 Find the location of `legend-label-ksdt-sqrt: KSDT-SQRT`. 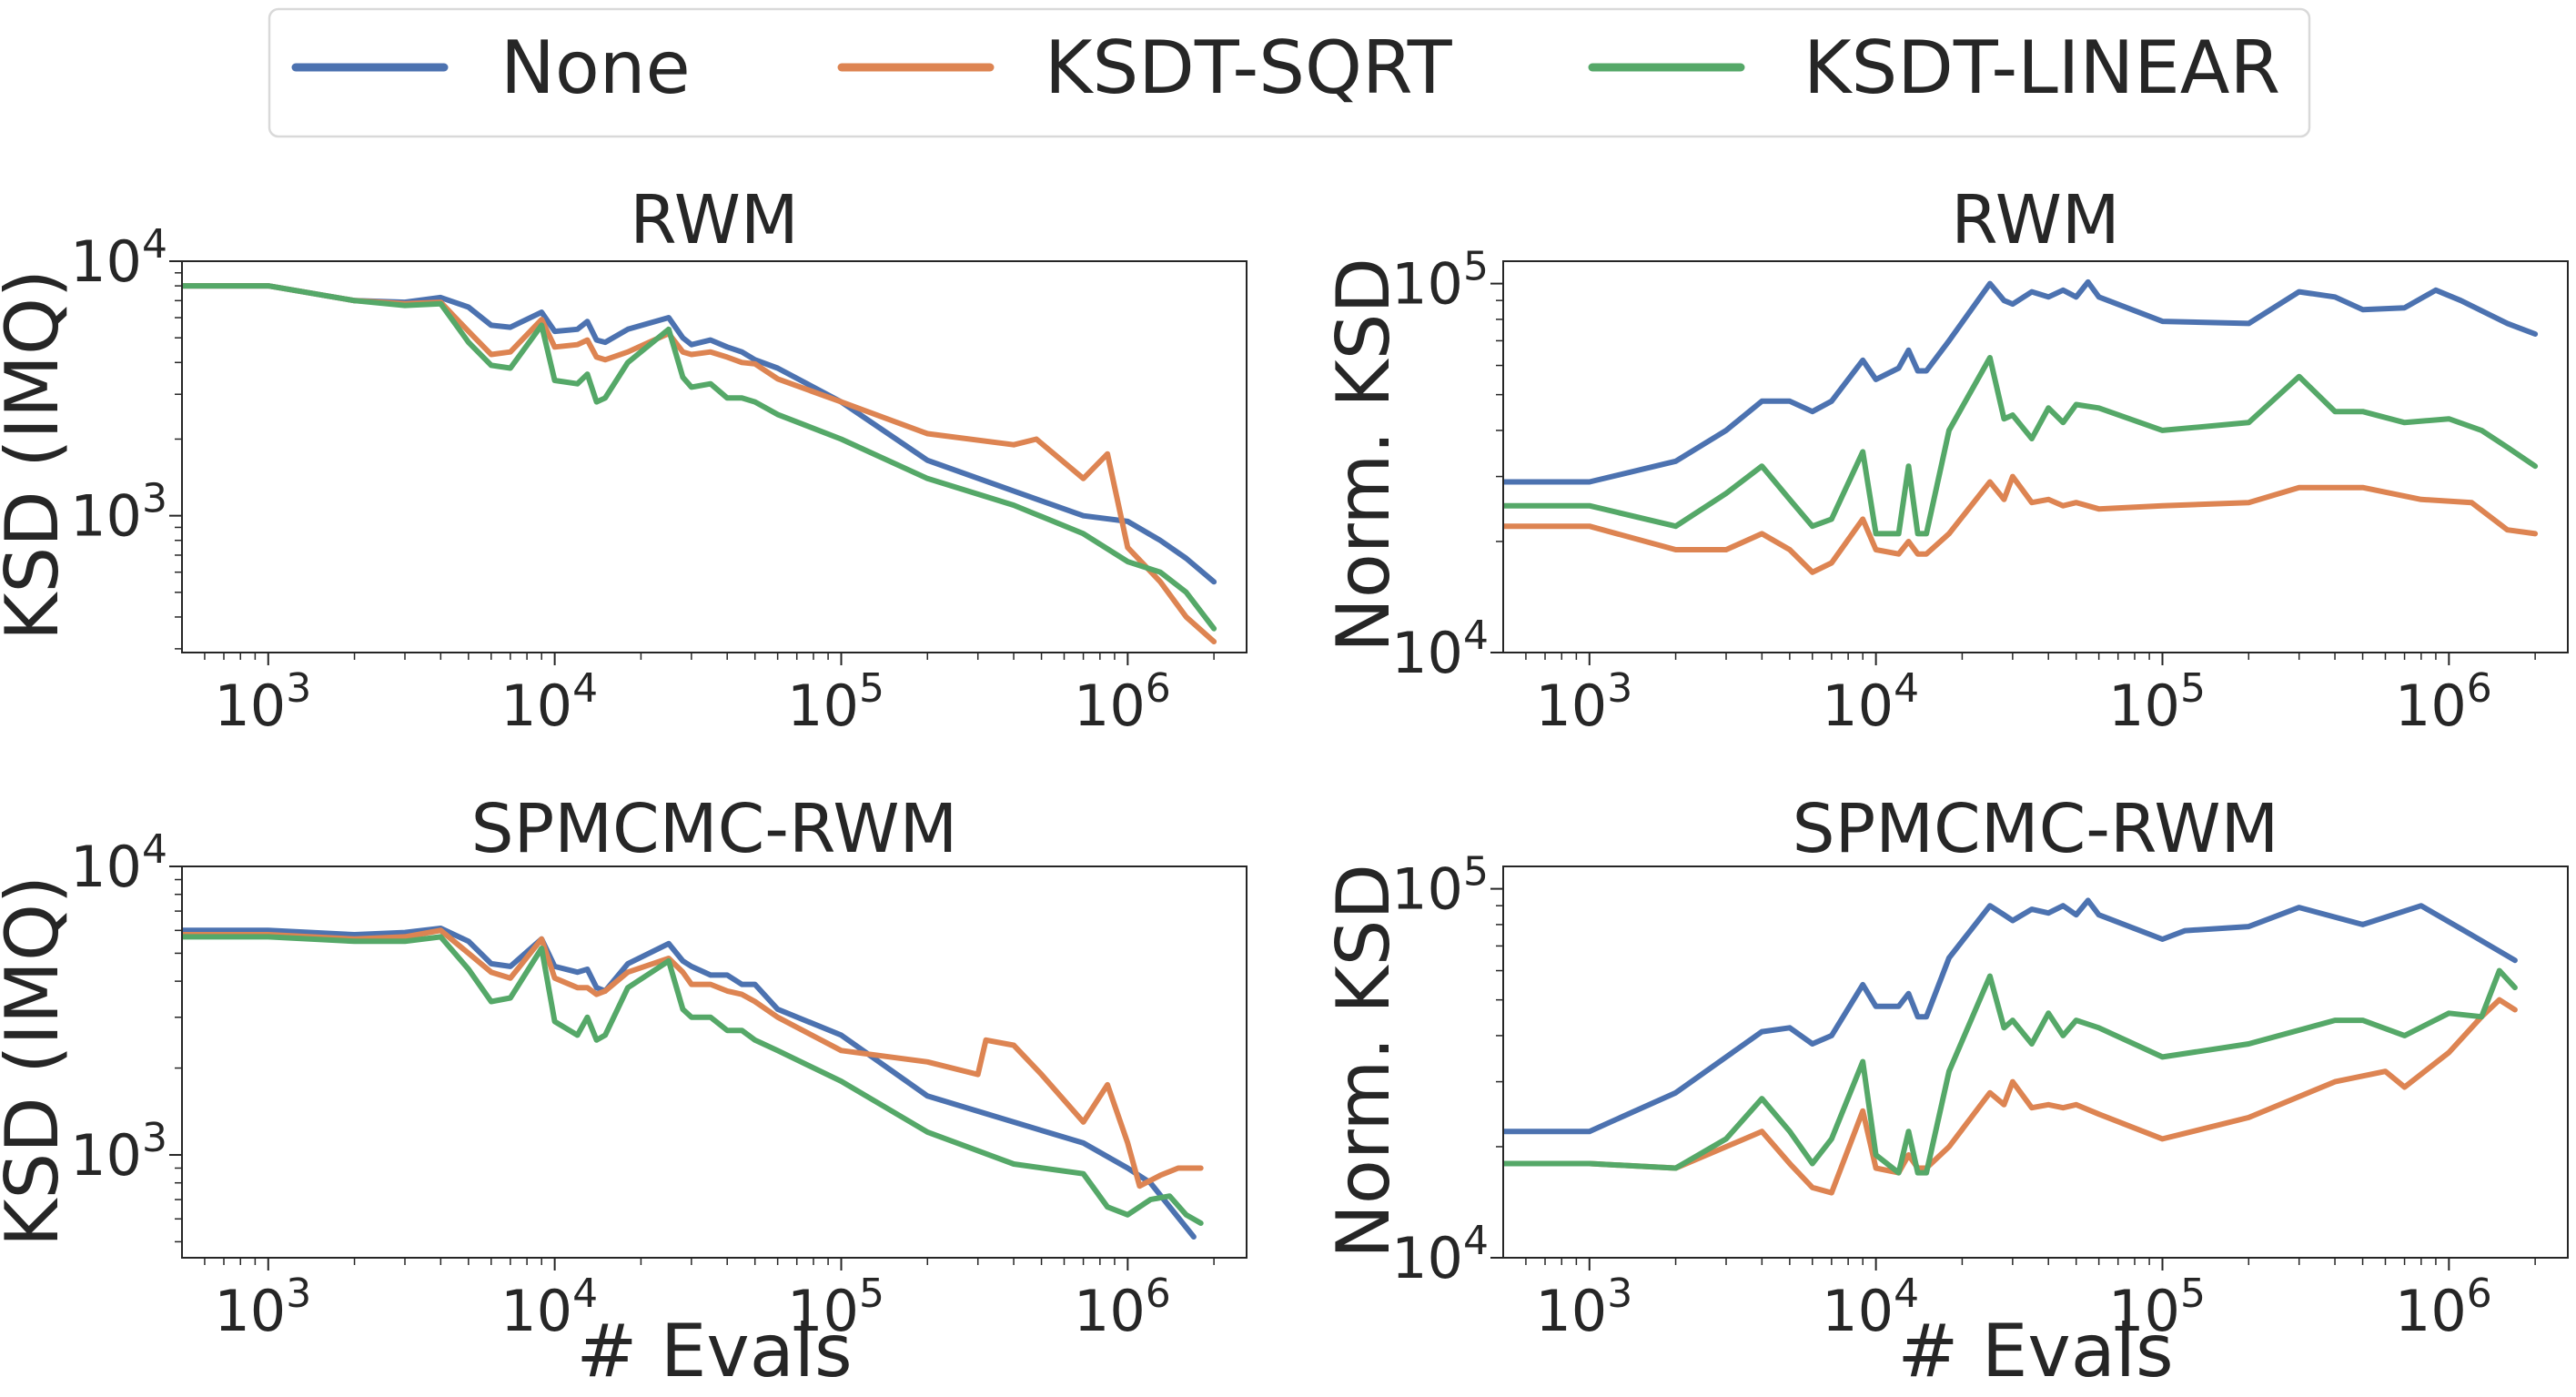

legend-label-ksdt-sqrt: KSDT-SQRT is located at coordinates (1249, 67).